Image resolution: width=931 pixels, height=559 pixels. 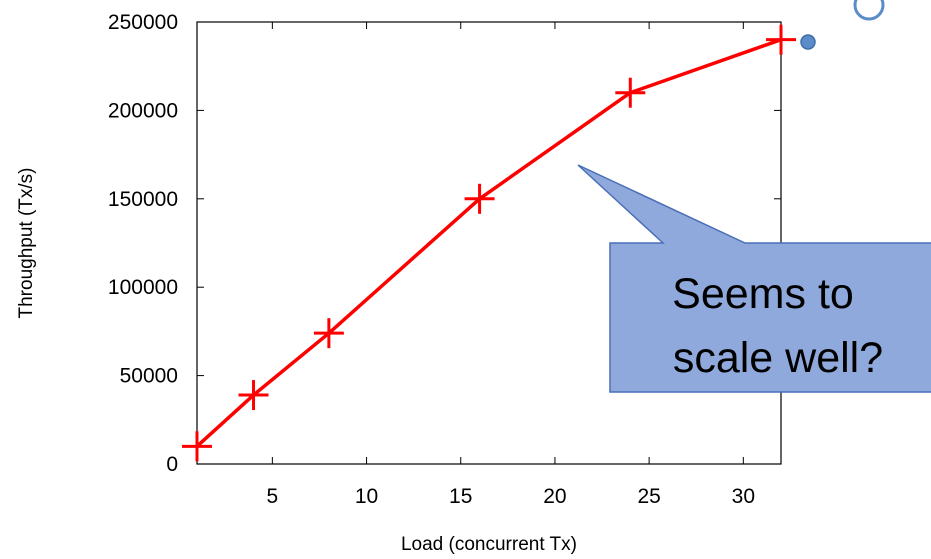 I want to click on x-tick-label: 25, so click(x=648, y=496).